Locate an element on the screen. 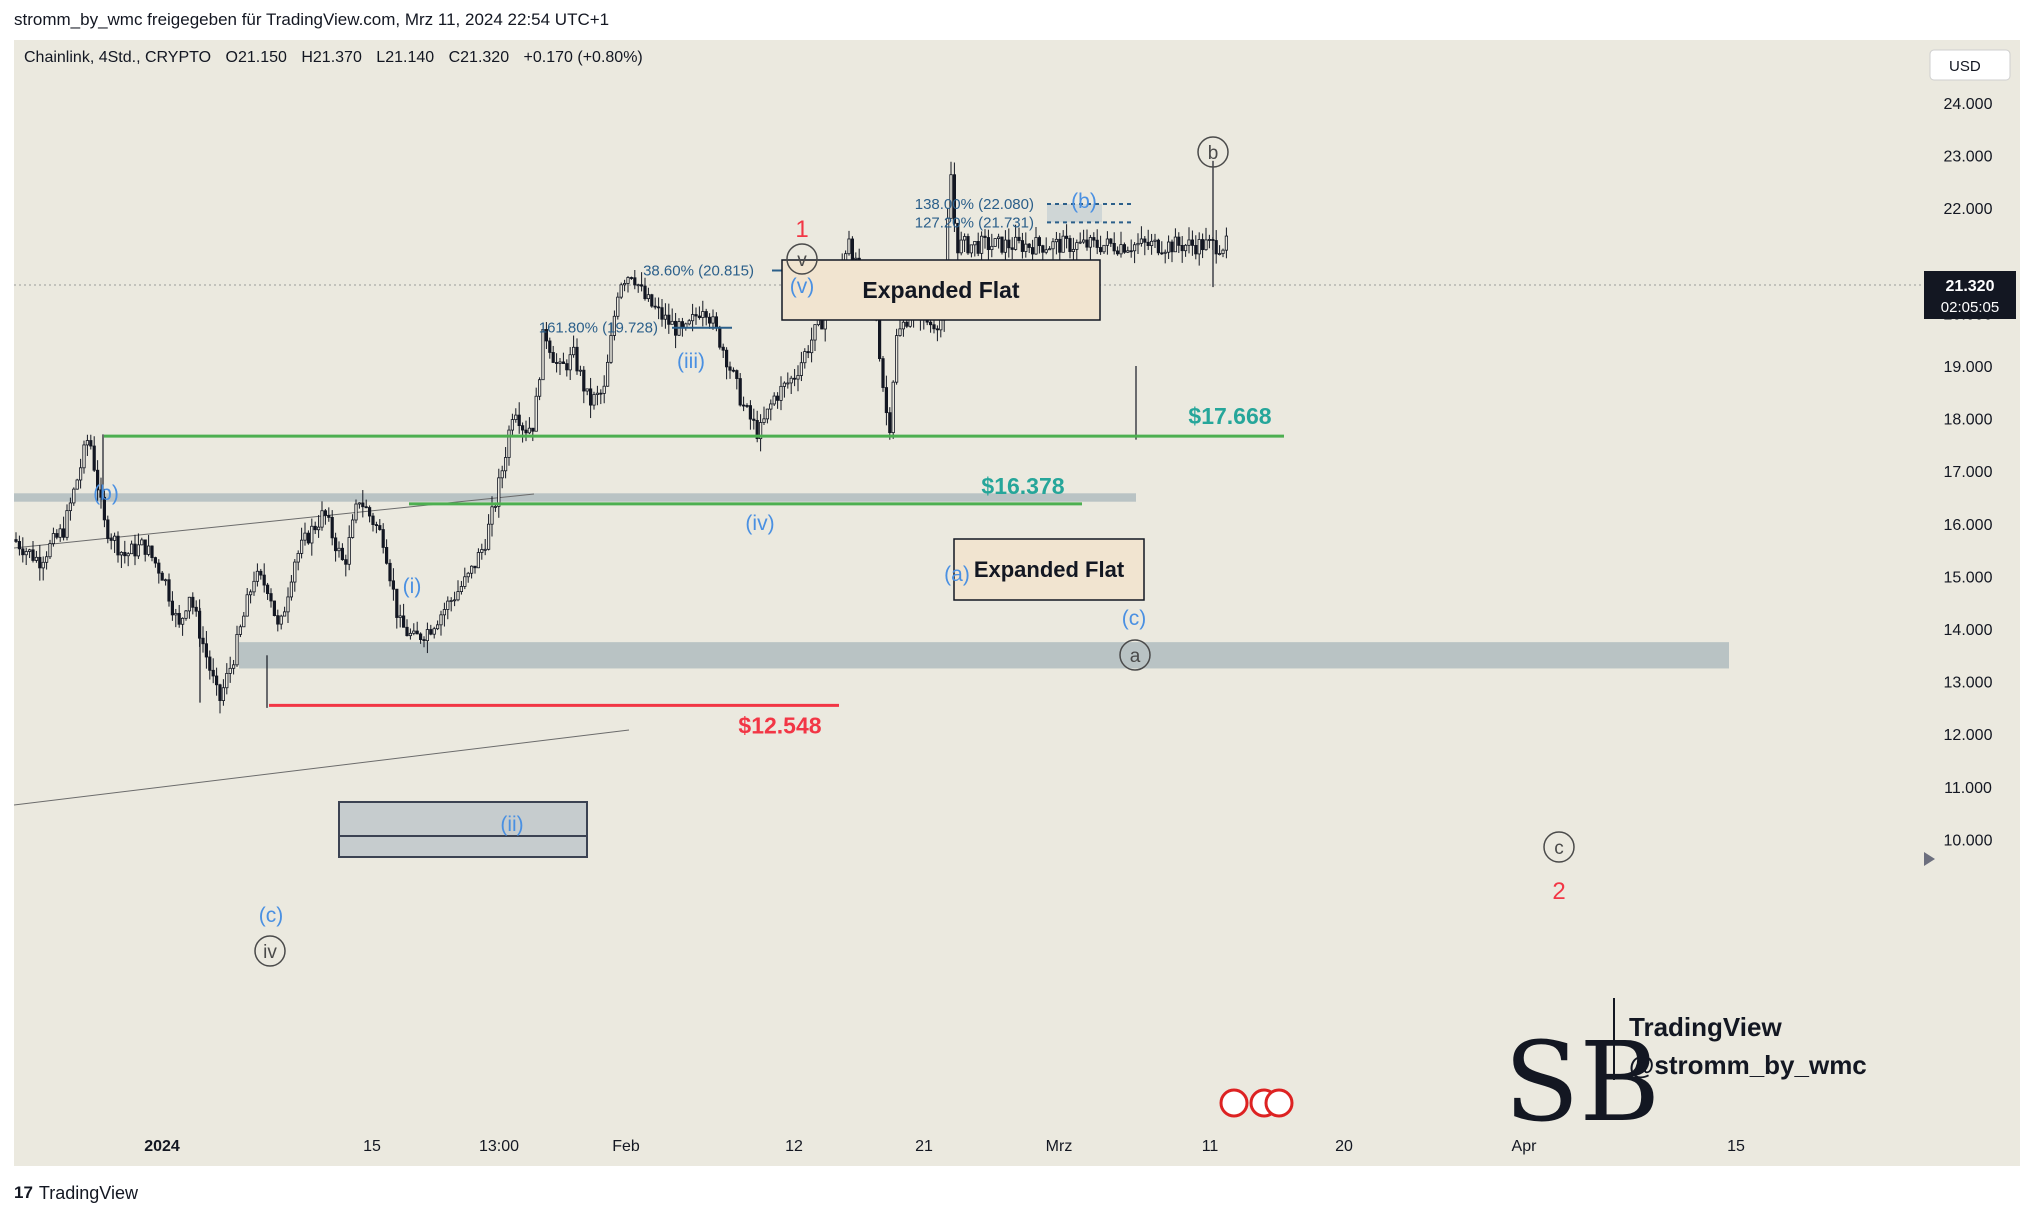  circled-label-c: c is located at coordinates (1559, 847).